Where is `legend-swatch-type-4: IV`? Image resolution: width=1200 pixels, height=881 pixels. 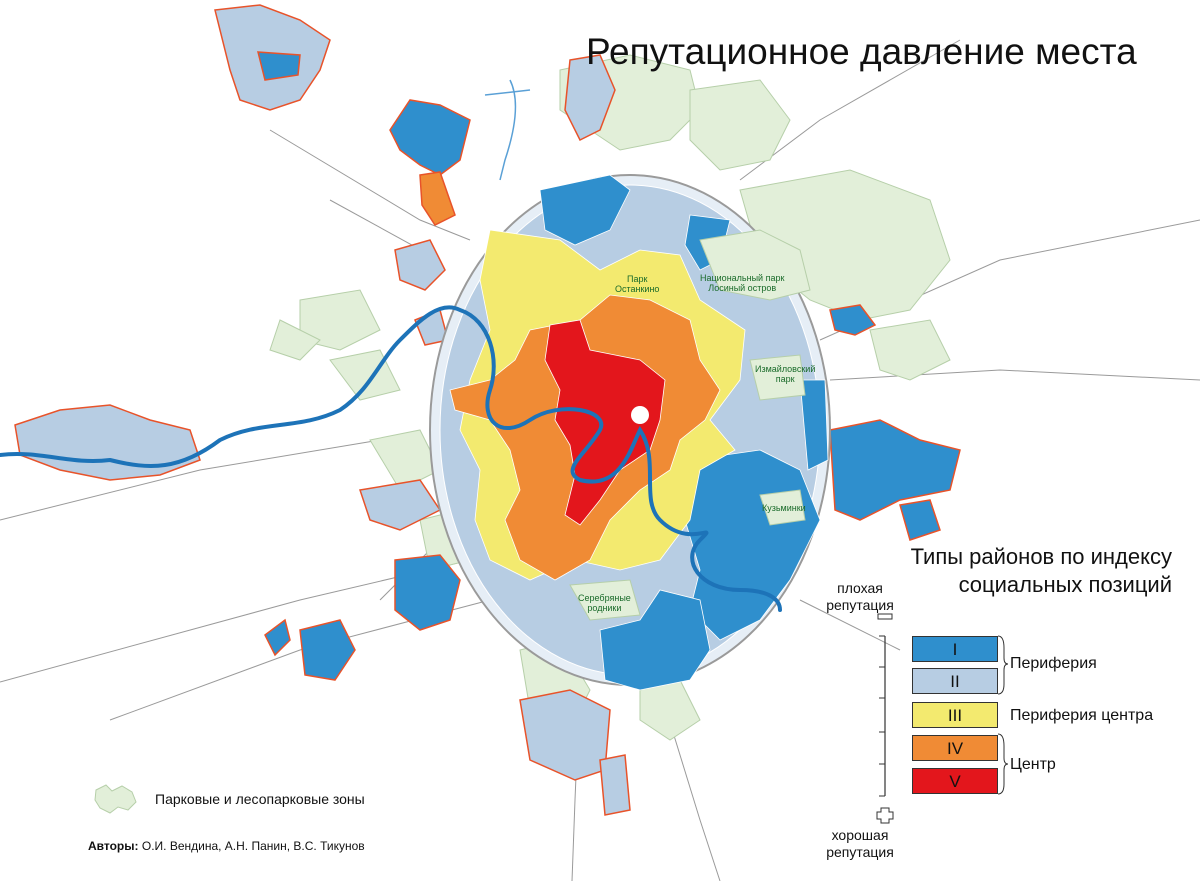
legend-swatch-type-4: IV is located at coordinates (955, 748).